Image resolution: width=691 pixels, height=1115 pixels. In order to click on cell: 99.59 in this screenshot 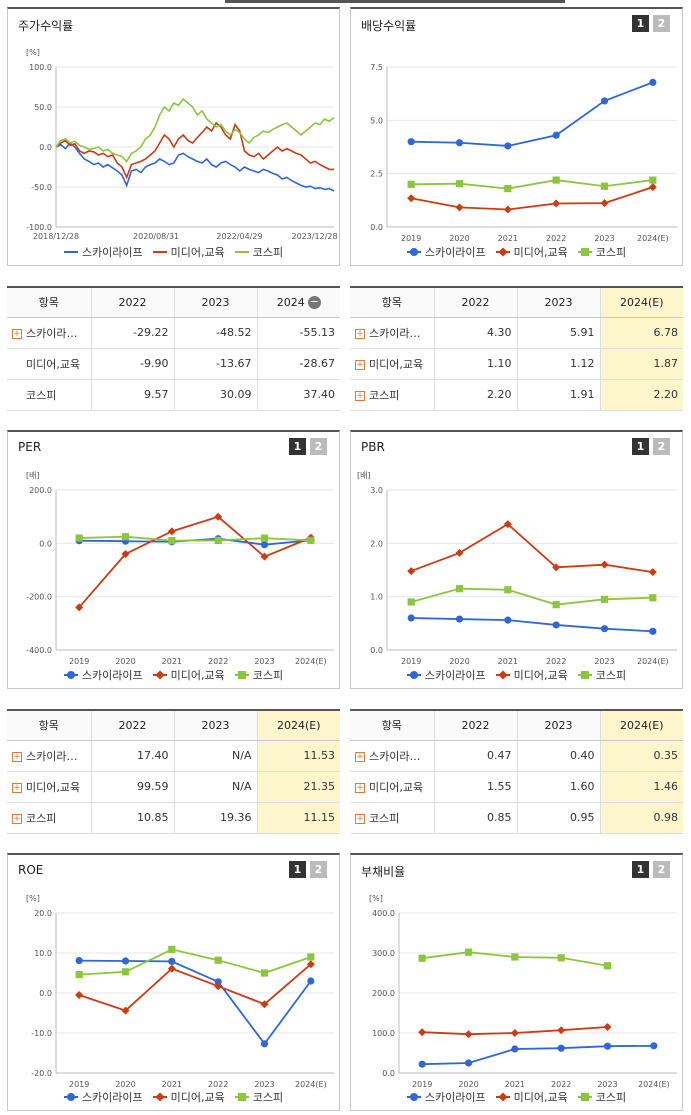, I will do `click(132, 787)`.